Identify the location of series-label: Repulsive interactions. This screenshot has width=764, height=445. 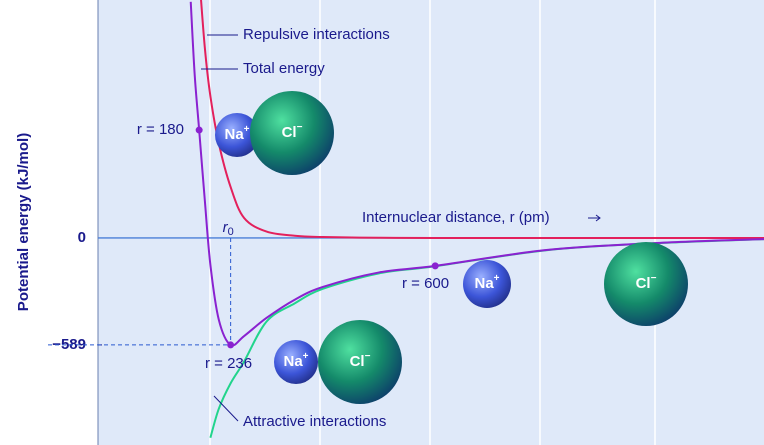
(316, 34).